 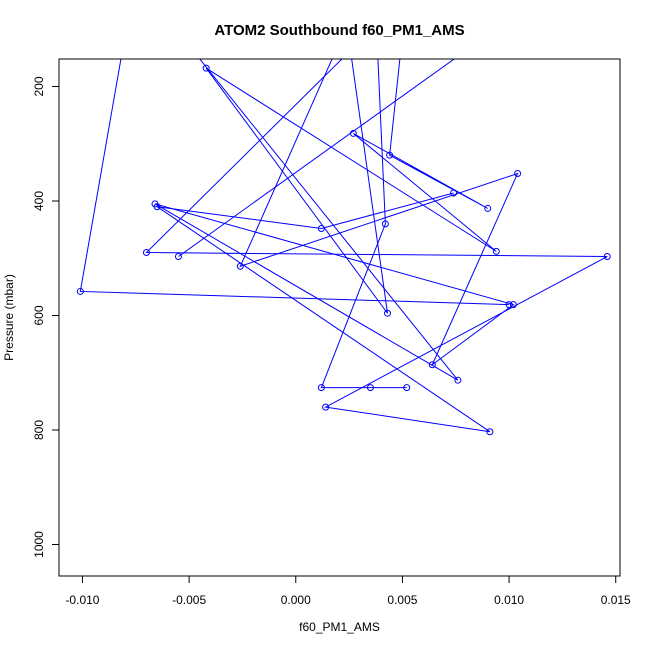 What do you see at coordinates (9, 317) in the screenshot?
I see `y-axis-label: Pressure (mbar)` at bounding box center [9, 317].